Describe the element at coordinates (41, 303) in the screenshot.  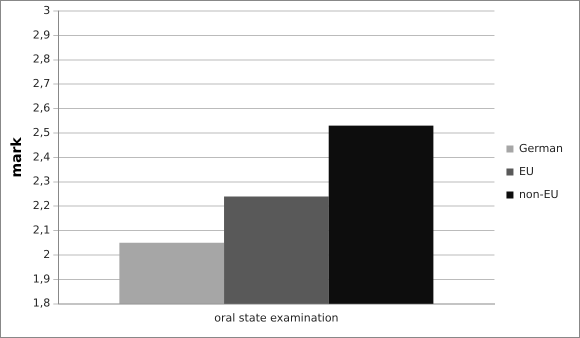
I see `y-tick-label: 1,8` at that location.